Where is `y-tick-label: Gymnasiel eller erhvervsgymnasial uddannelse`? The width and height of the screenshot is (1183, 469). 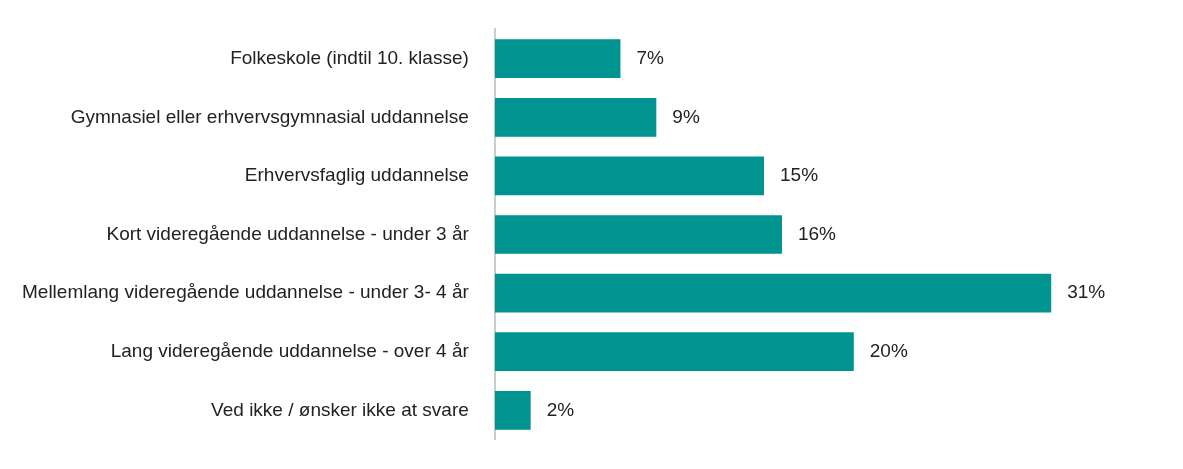 y-tick-label: Gymnasiel eller erhvervsgymnasial uddannelse is located at coordinates (269, 116).